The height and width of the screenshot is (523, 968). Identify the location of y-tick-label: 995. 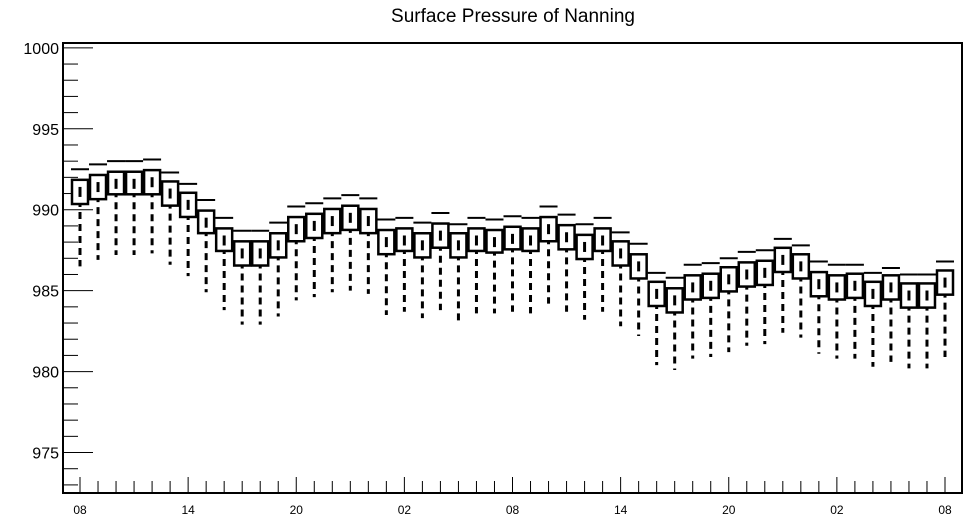
(45, 130).